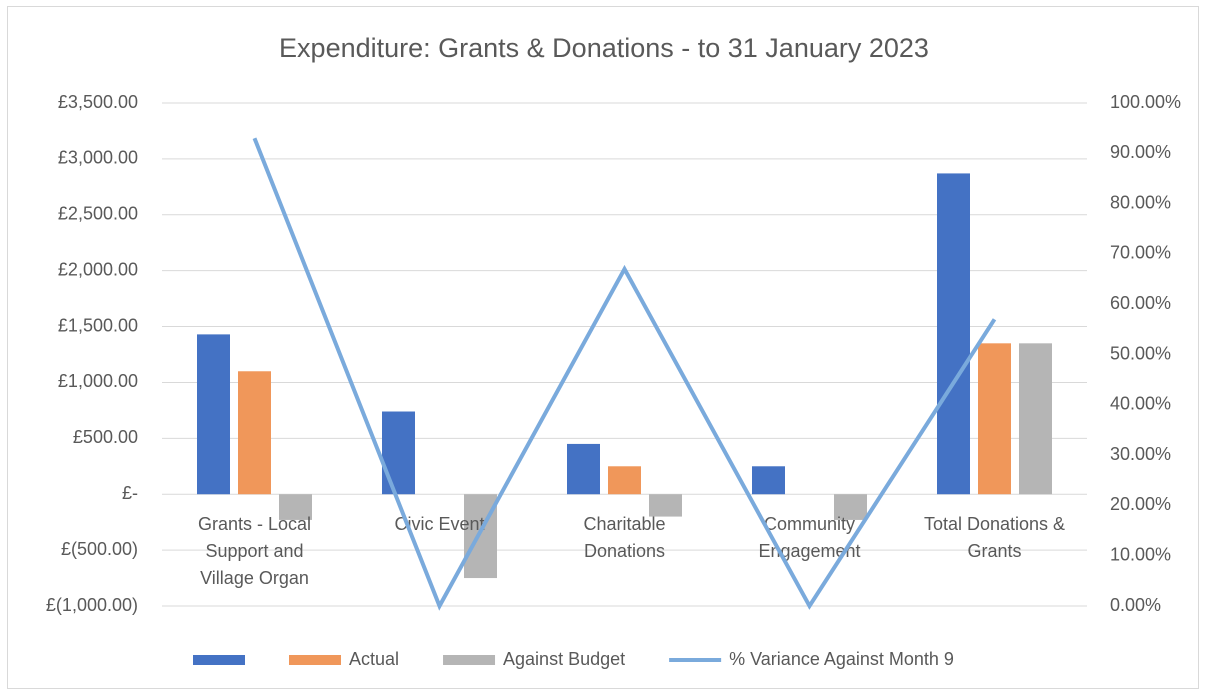 The image size is (1208, 695). What do you see at coordinates (1145, 102) in the screenshot?
I see `y2-tick-label: 100.00%` at bounding box center [1145, 102].